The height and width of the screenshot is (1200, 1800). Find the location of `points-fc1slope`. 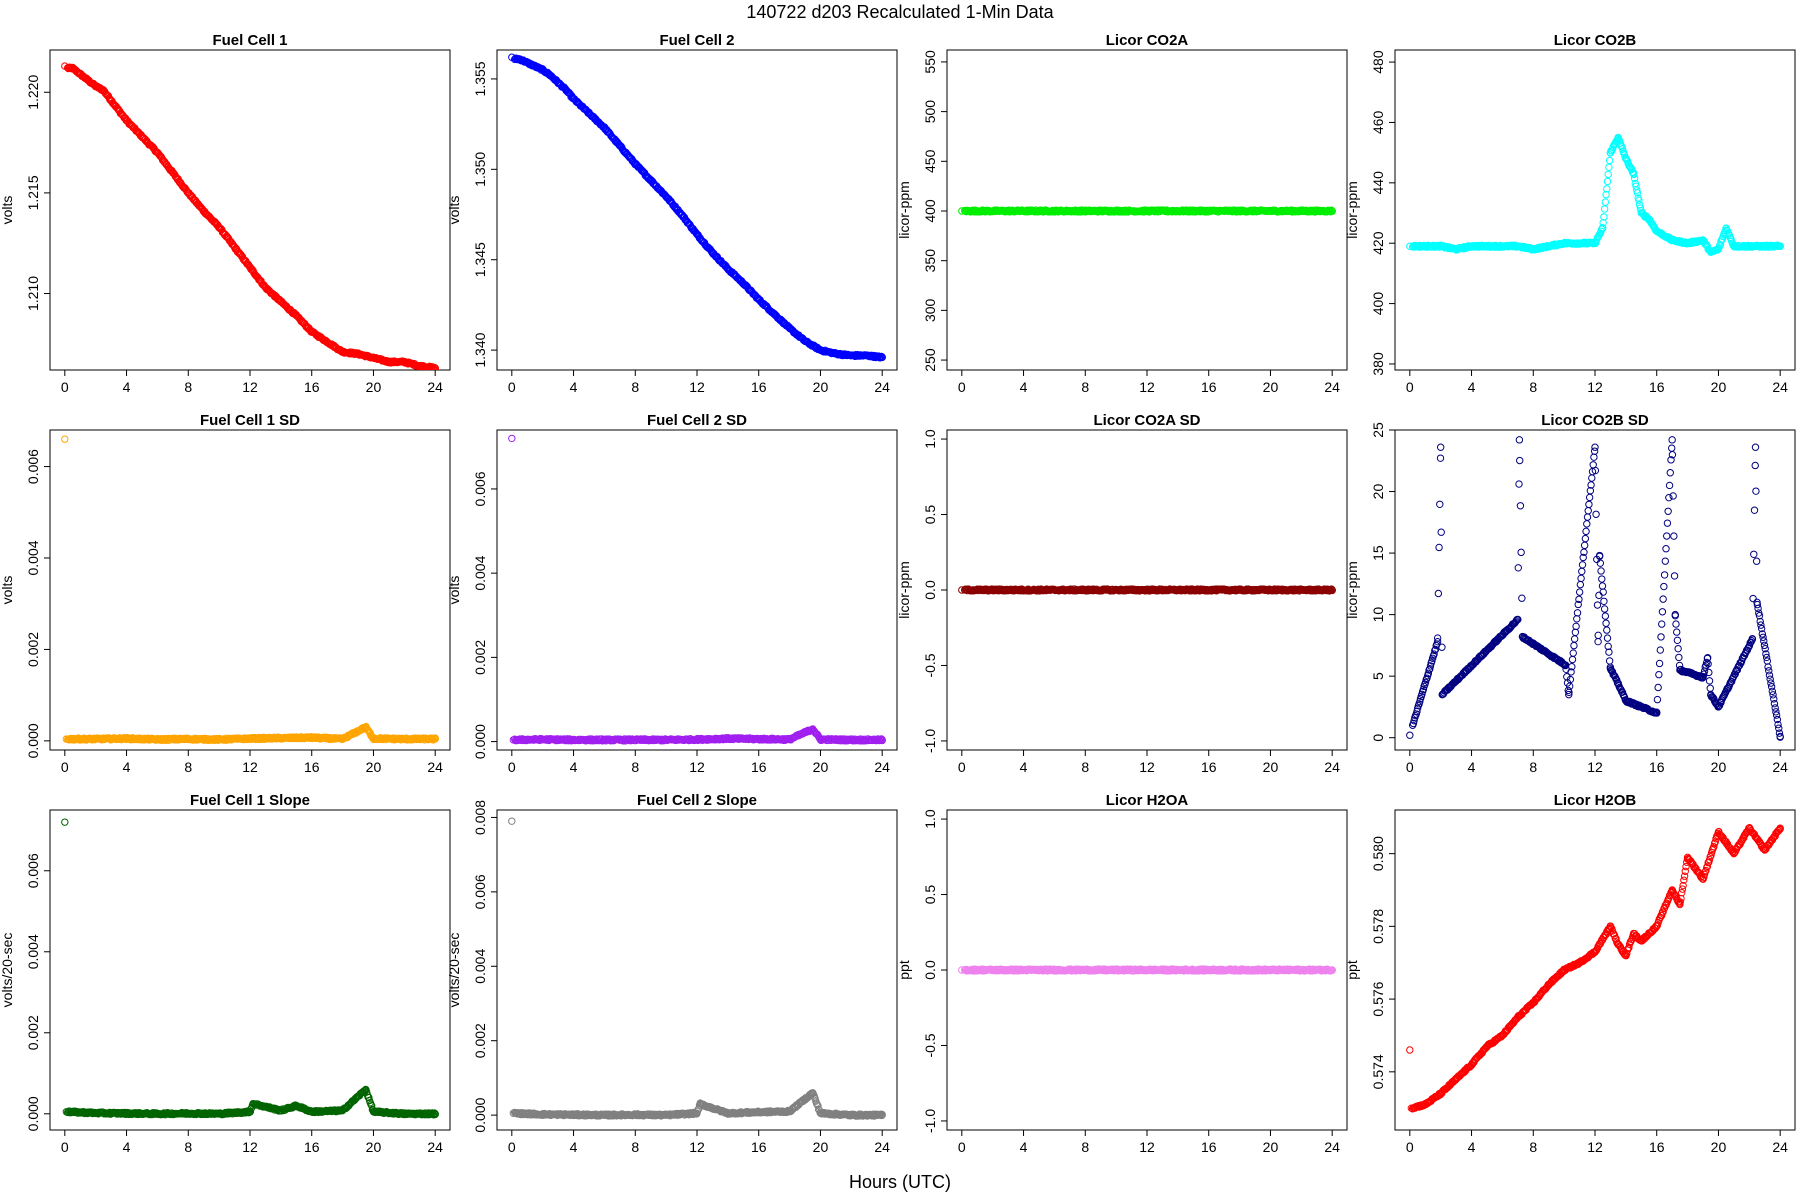

points-fc1slope is located at coordinates (250, 968).